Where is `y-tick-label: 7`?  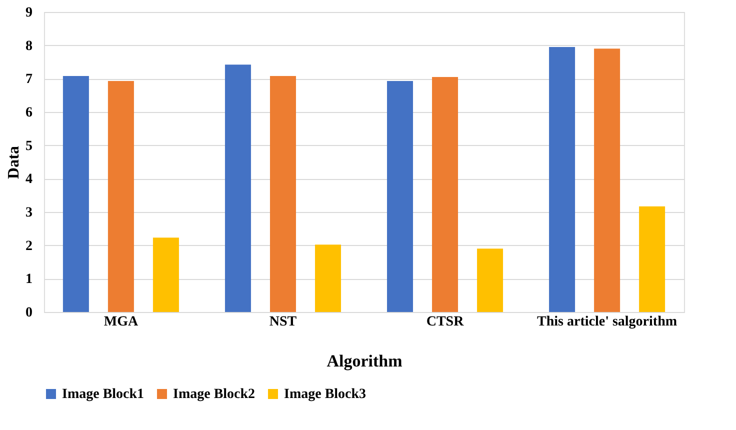
y-tick-label: 7 is located at coordinates (29, 80).